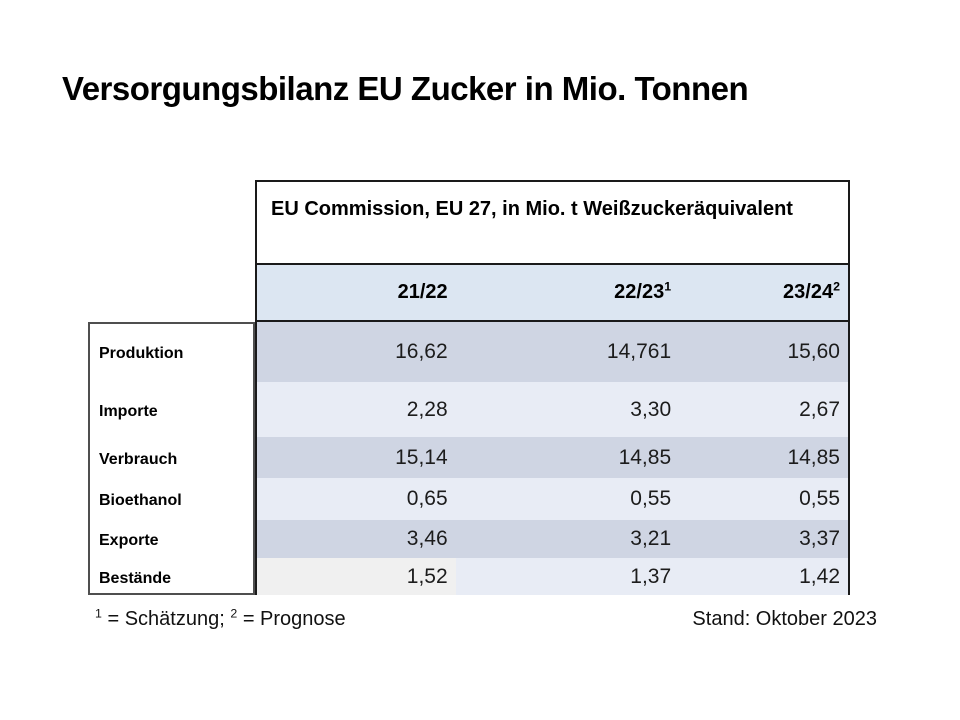 This screenshot has width=960, height=720. Describe the element at coordinates (140, 500) in the screenshot. I see `row-label: Bioethanol` at that location.